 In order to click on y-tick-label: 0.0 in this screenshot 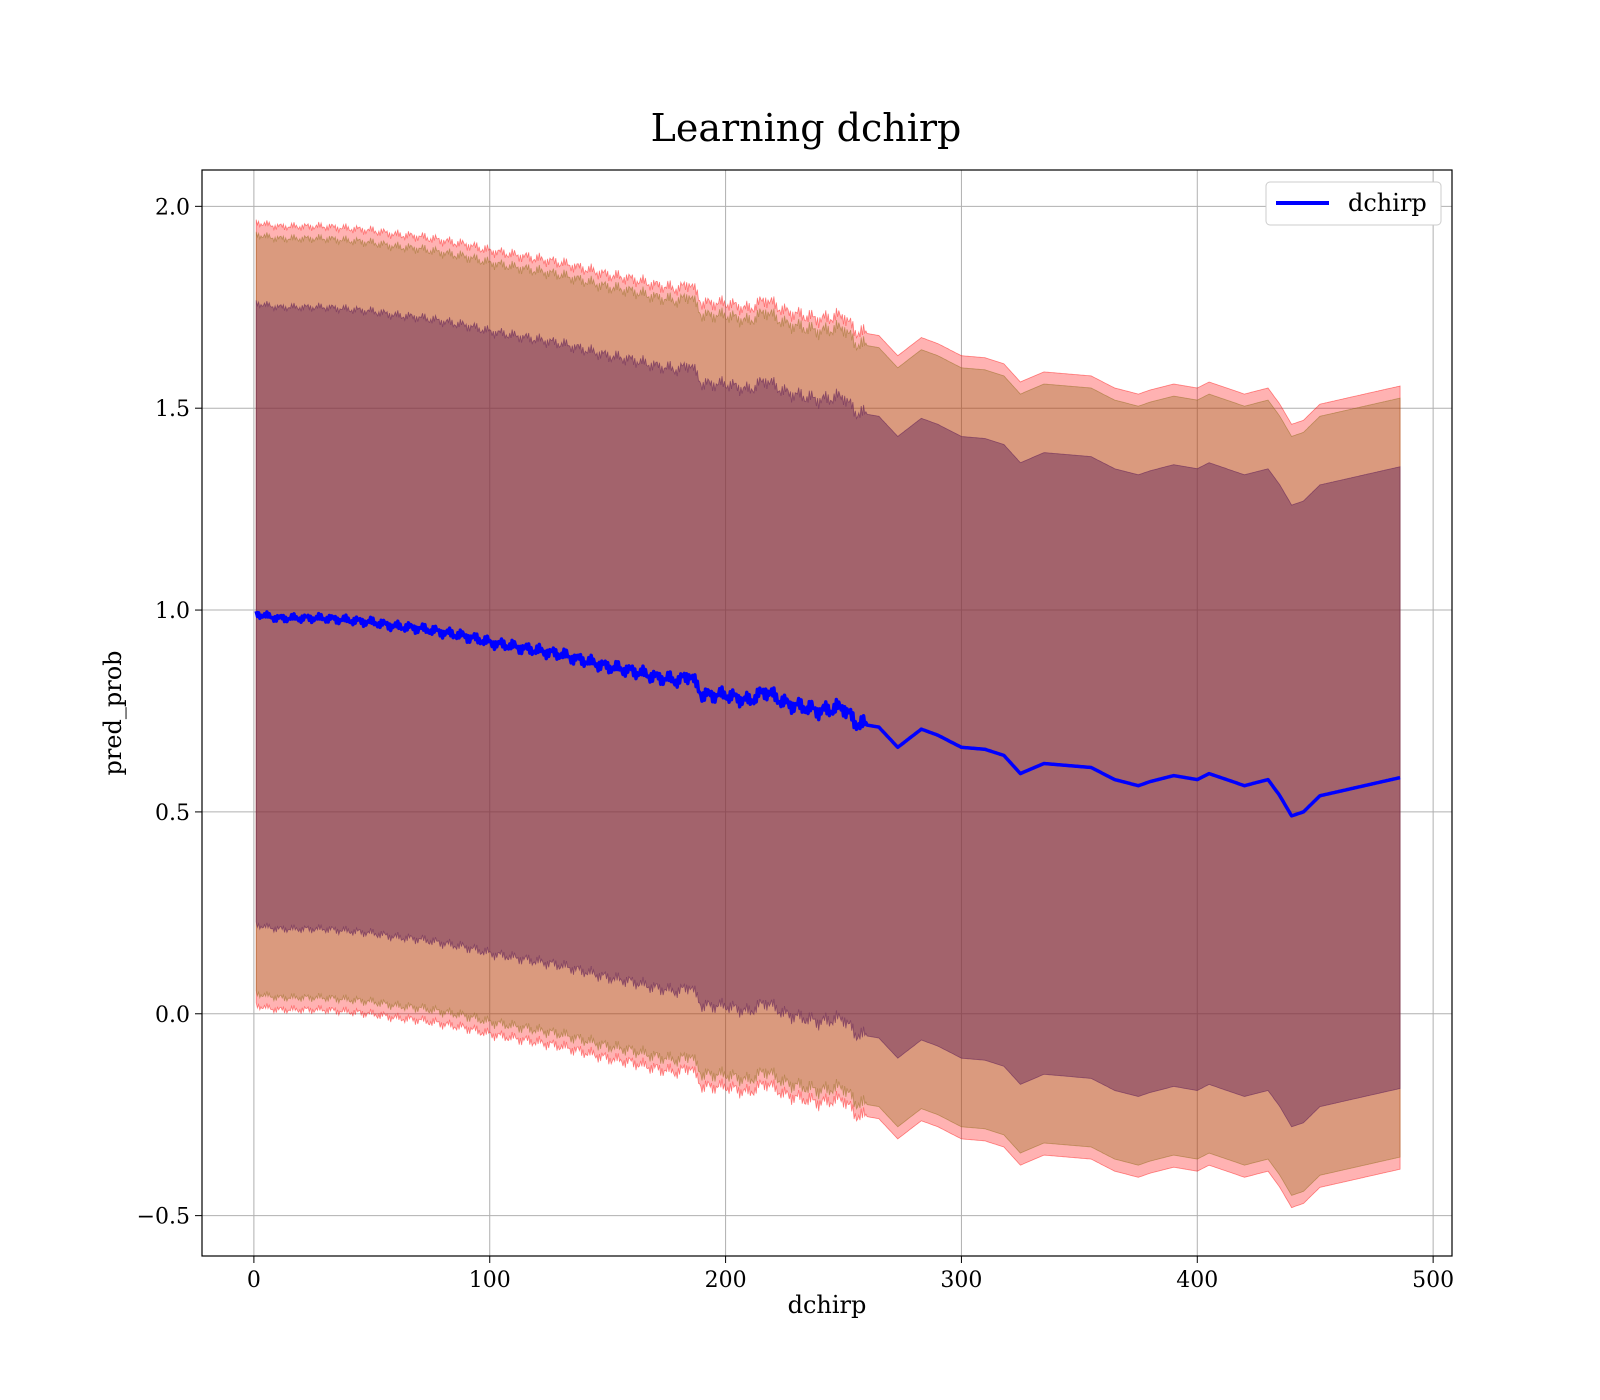, I will do `click(172, 1015)`.